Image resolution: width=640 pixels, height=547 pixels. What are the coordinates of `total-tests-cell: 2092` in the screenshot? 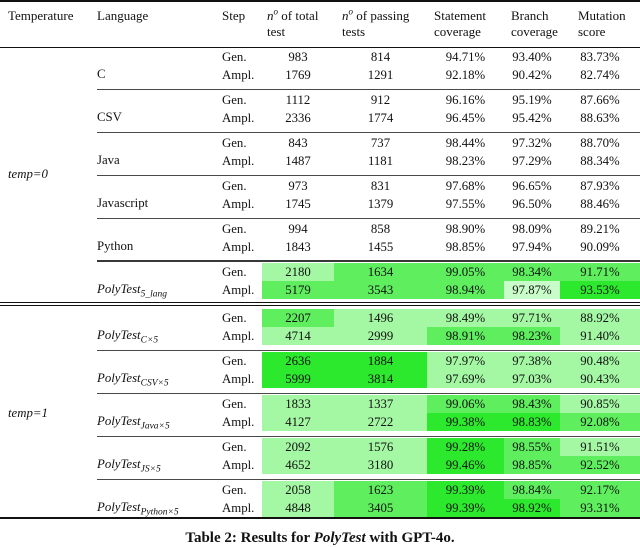 It's located at (298, 447).